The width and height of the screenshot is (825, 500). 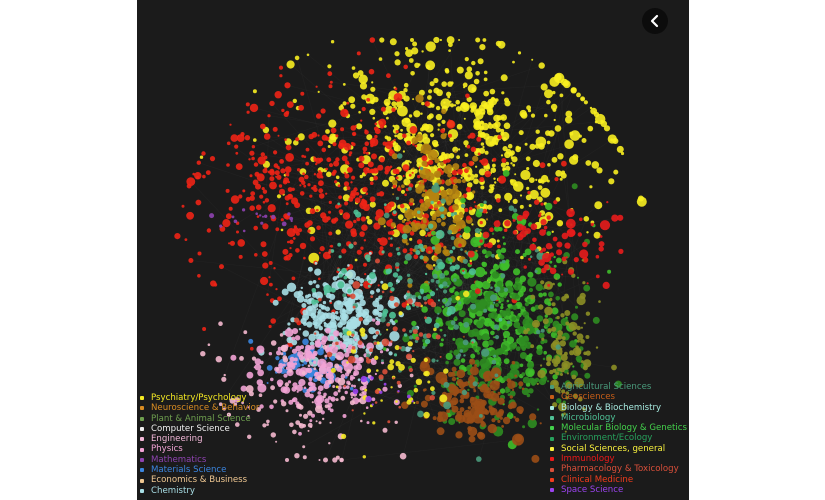 What do you see at coordinates (199, 460) in the screenshot?
I see `legend-item: Mathematics` at bounding box center [199, 460].